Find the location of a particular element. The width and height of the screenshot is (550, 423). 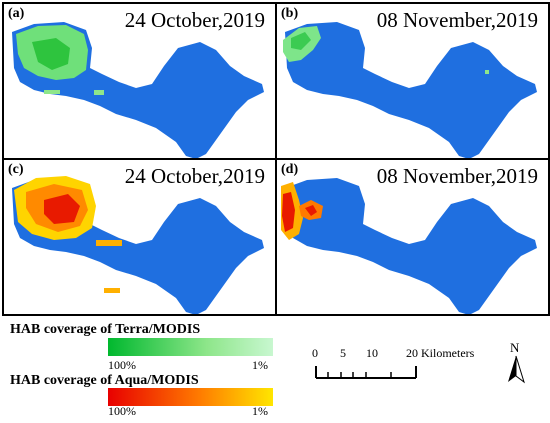

scale-tick-label: 5 is located at coordinates (343, 353).